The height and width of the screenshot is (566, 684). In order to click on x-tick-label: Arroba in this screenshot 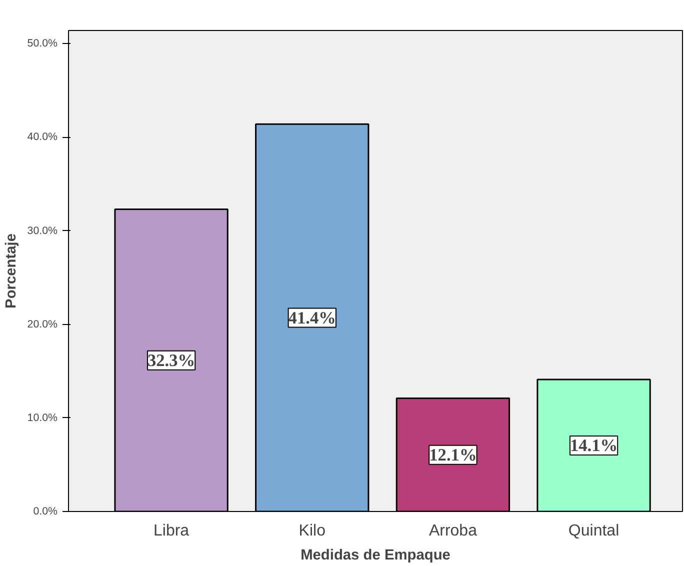, I will do `click(453, 531)`.